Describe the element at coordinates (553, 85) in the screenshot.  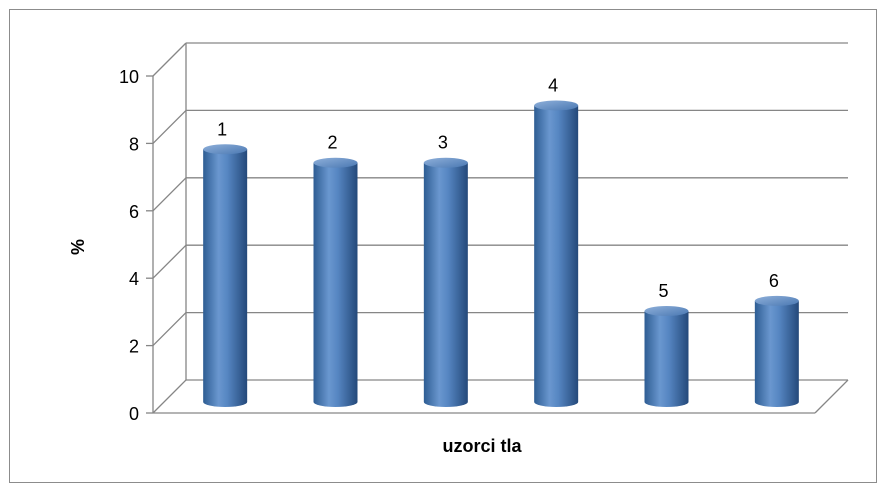
I see `data-label: 4` at that location.